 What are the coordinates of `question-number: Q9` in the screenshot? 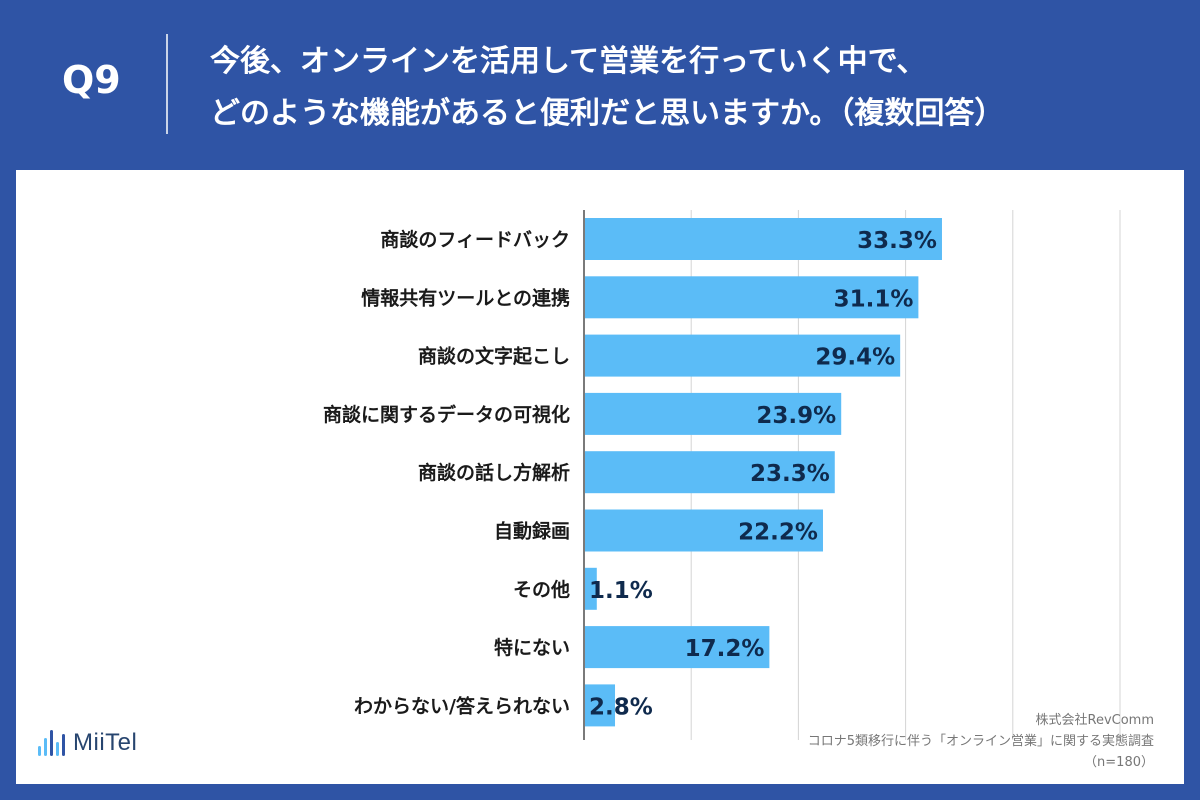 It's located at (91, 80).